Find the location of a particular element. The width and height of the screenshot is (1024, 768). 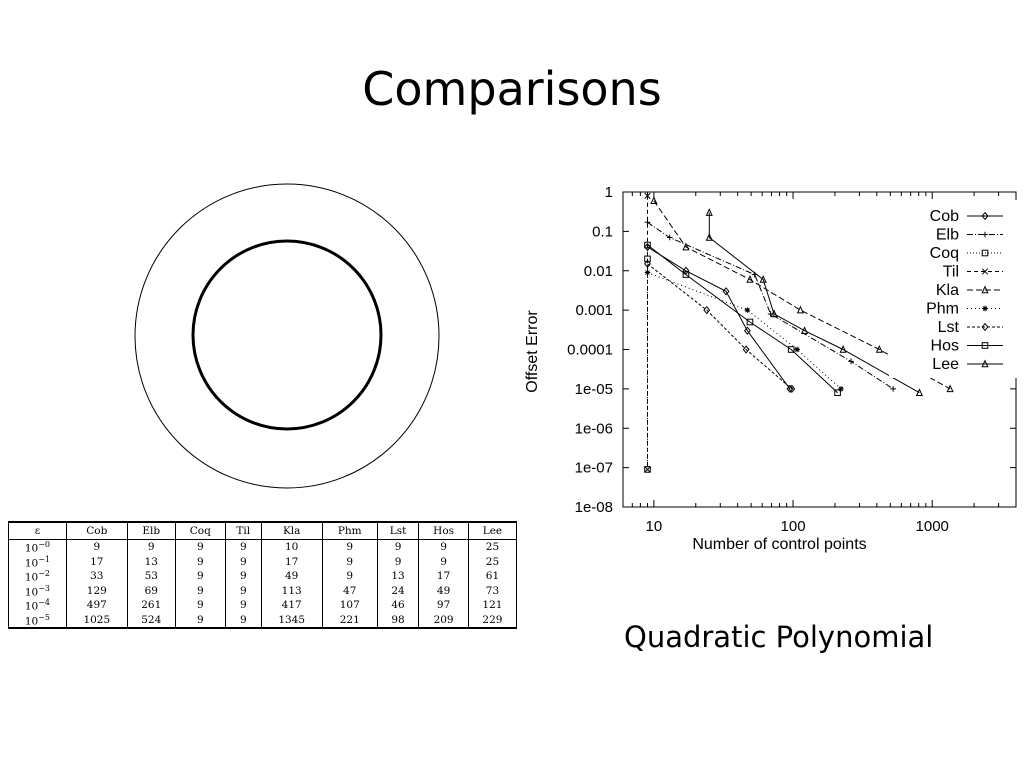

table-cell: 1025 is located at coordinates (96, 620).